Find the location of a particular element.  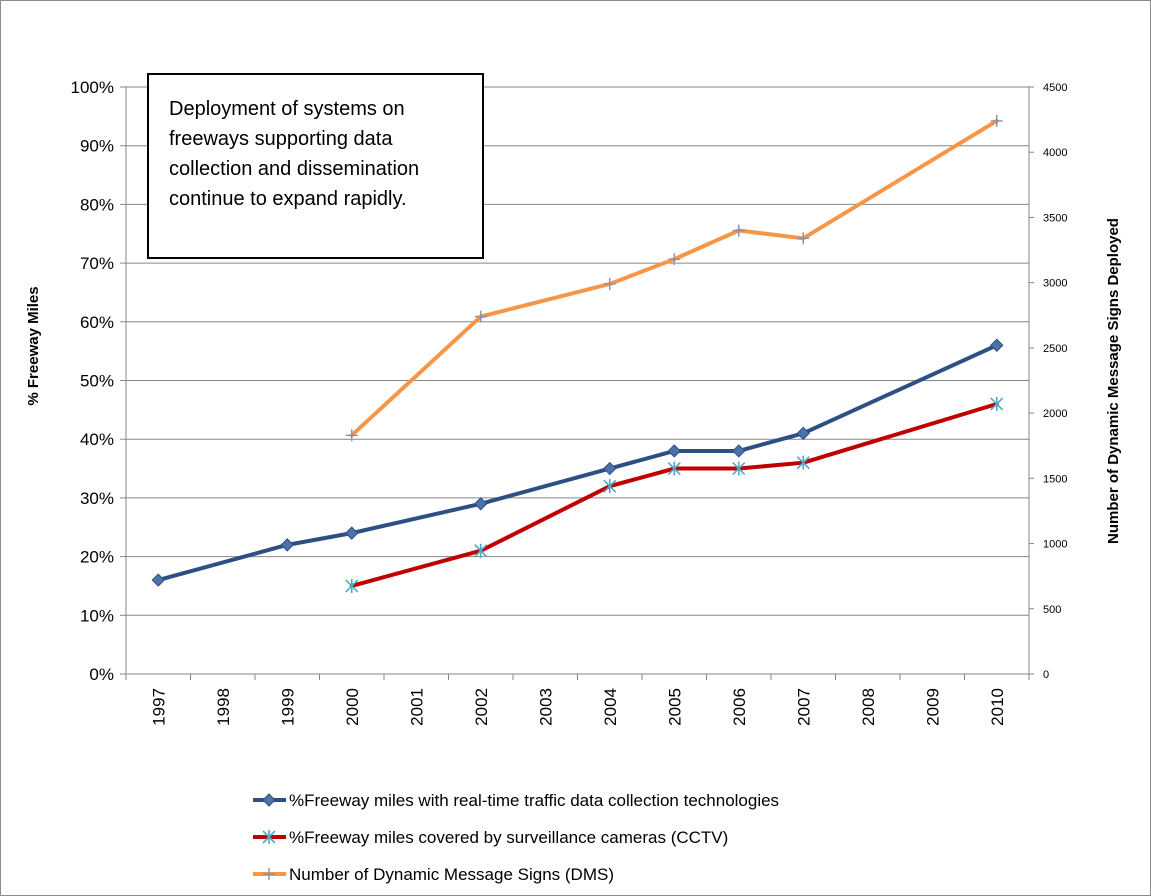

y-axis-right-title: Number of Dynamic Message Signs Deployed is located at coordinates (1113, 381).